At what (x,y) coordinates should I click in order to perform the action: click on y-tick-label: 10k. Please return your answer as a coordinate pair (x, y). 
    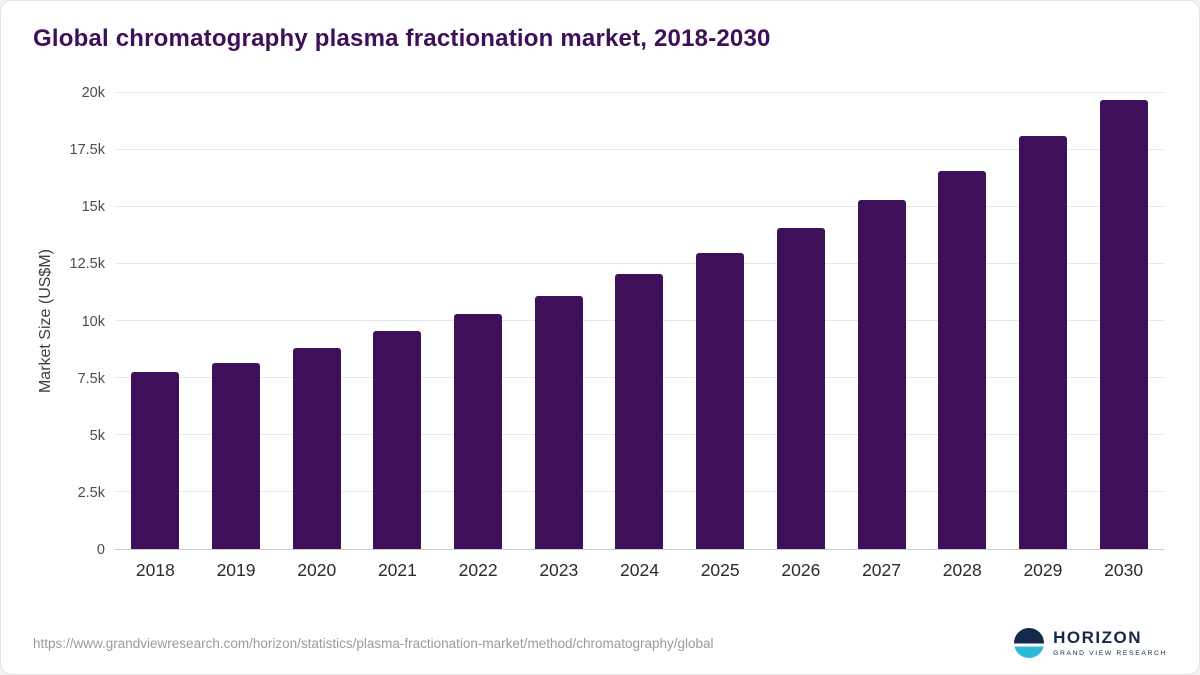
    Looking at the image, I should click on (93, 321).